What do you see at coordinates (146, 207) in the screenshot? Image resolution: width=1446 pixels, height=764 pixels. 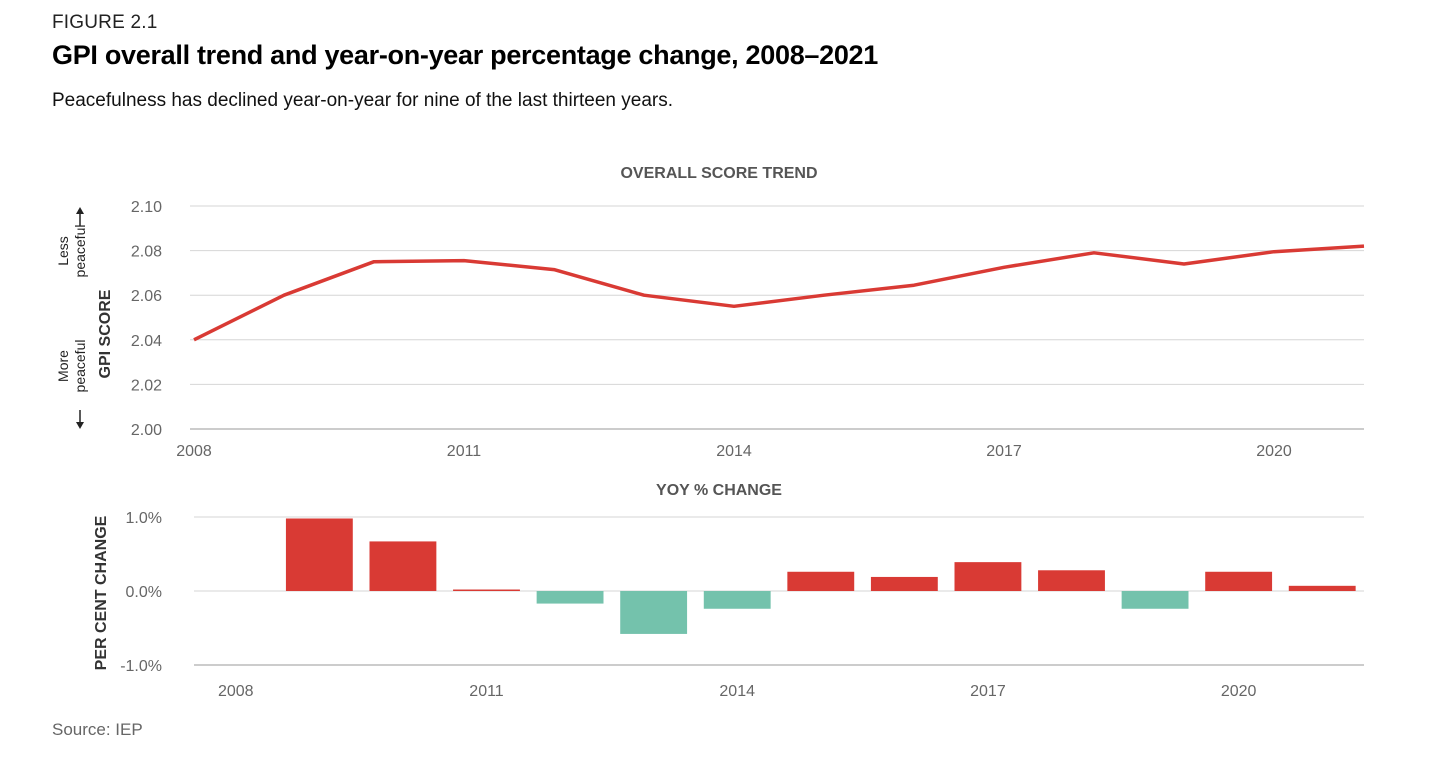 I see `line-y-tick-label: 2.10` at bounding box center [146, 207].